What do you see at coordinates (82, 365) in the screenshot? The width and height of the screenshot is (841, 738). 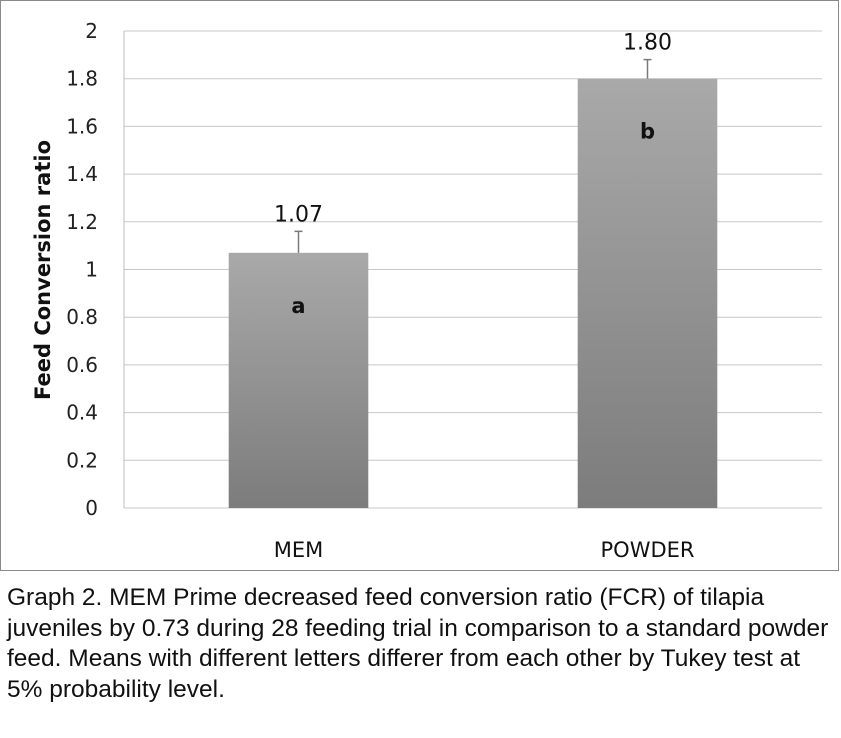 I see `y-tick-label: 0.6` at bounding box center [82, 365].